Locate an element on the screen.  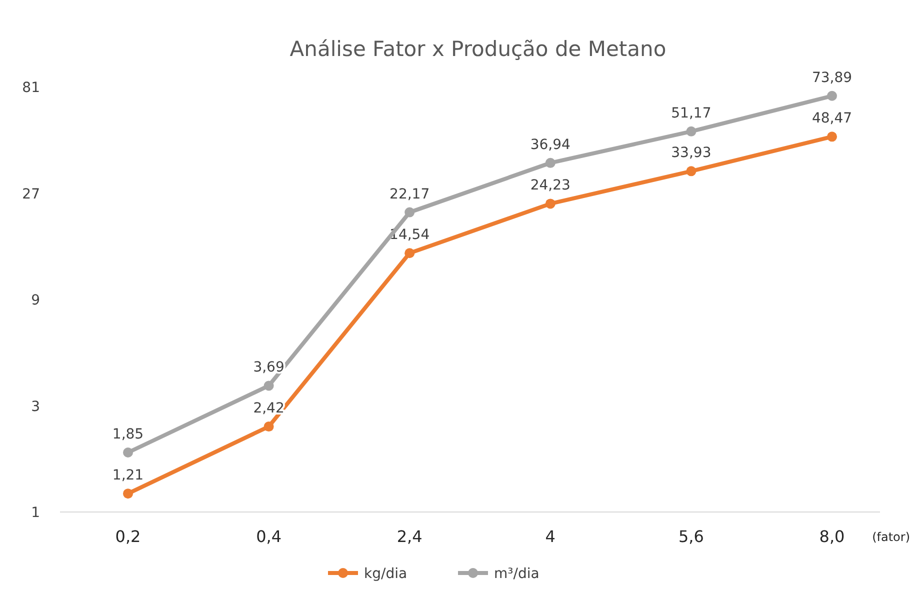
y-tick-label: 9 is located at coordinates (35, 300).